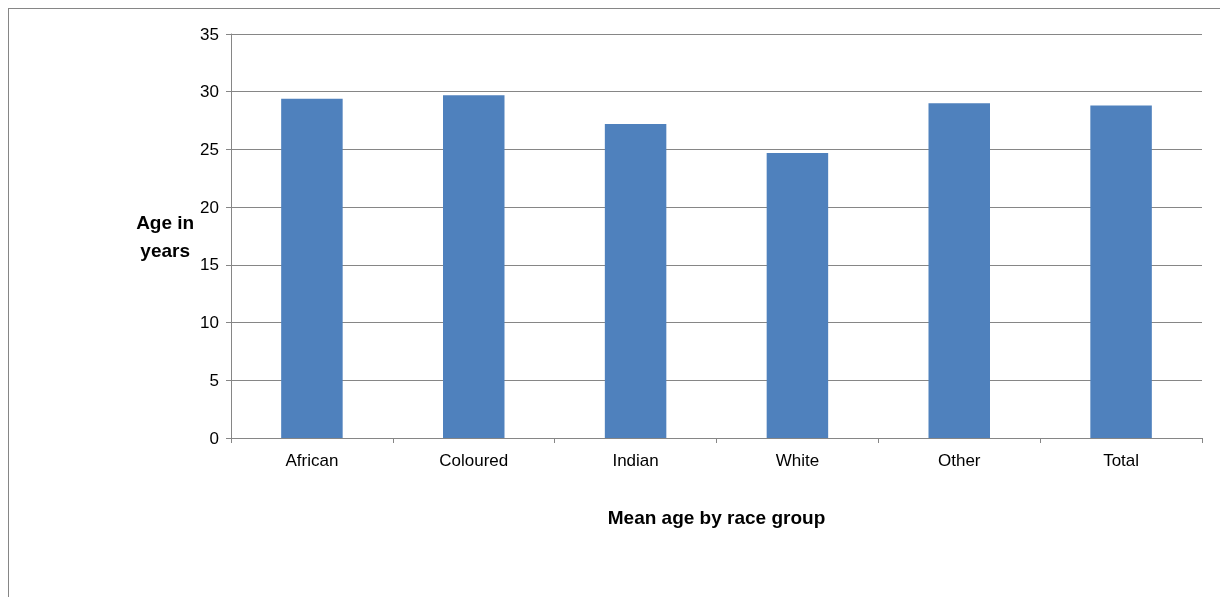 The height and width of the screenshot is (597, 1220). I want to click on y-tick-label: 25, so click(209, 149).